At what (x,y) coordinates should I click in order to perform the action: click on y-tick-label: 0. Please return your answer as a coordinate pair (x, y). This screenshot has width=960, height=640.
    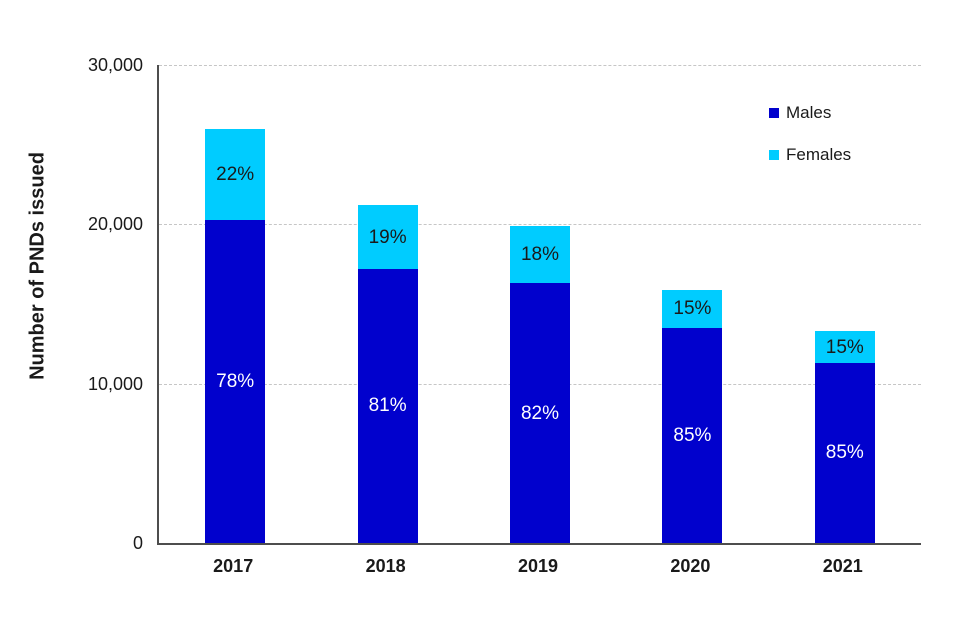
    Looking at the image, I should click on (137, 543).